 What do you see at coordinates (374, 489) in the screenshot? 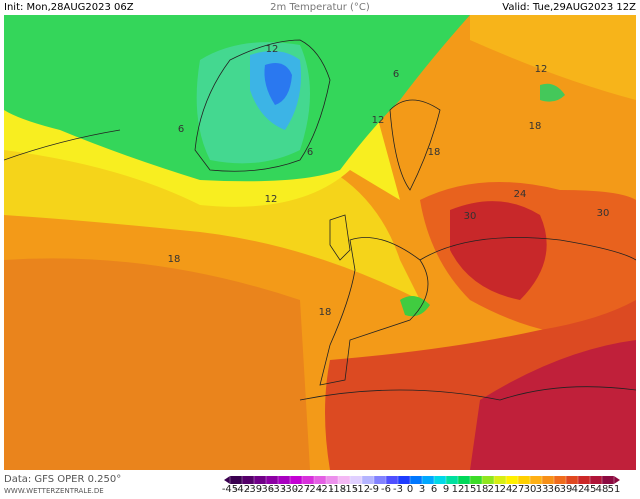
I see `colorbar-label: -9` at bounding box center [374, 489].